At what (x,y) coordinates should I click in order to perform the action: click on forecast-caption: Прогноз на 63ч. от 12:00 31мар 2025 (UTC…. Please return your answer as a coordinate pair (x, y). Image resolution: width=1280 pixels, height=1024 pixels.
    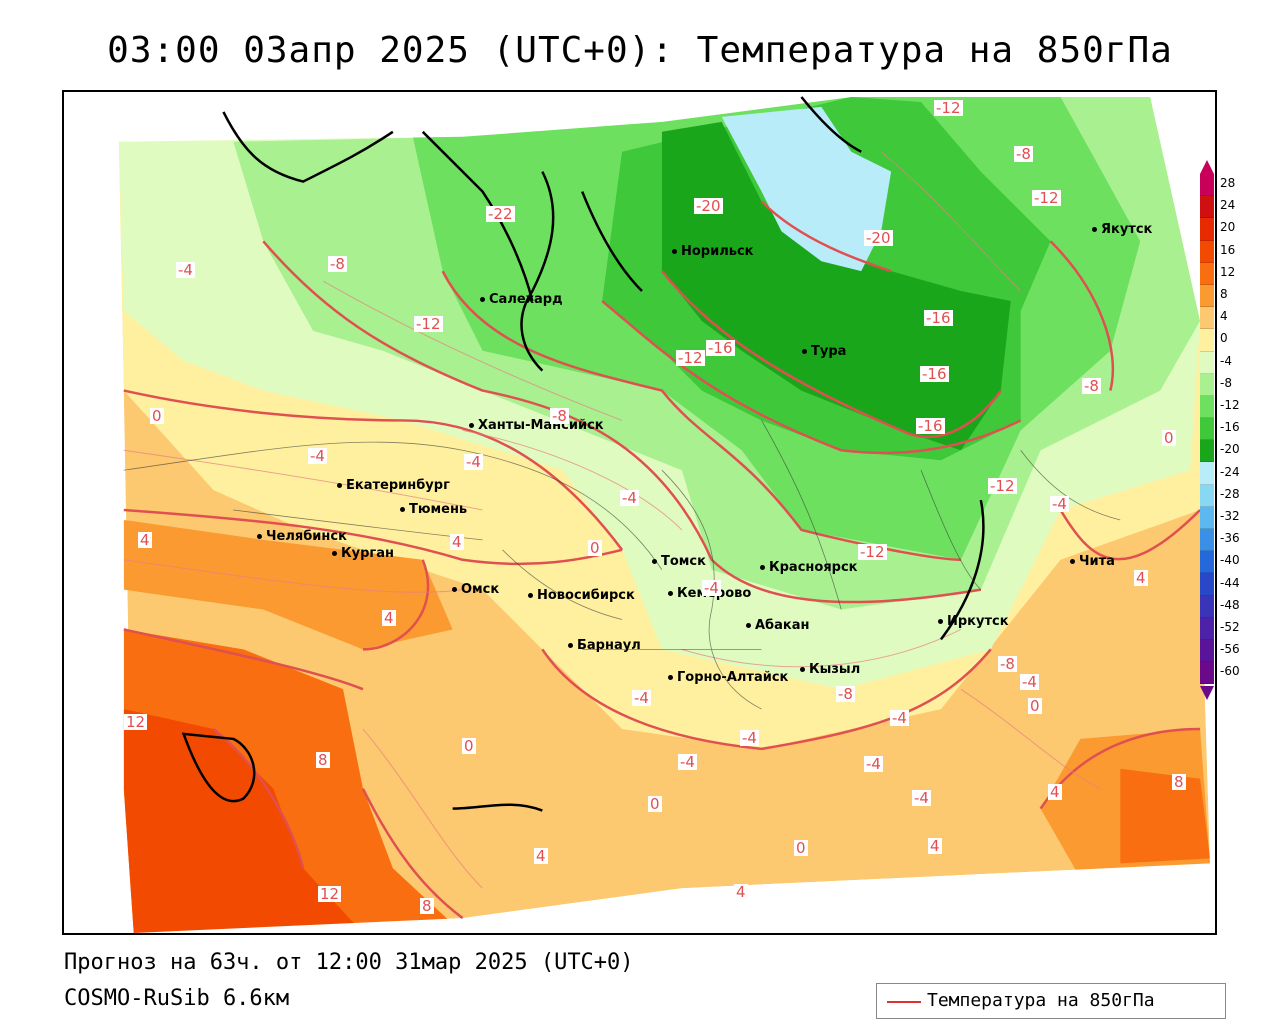
    Looking at the image, I should click on (349, 962).